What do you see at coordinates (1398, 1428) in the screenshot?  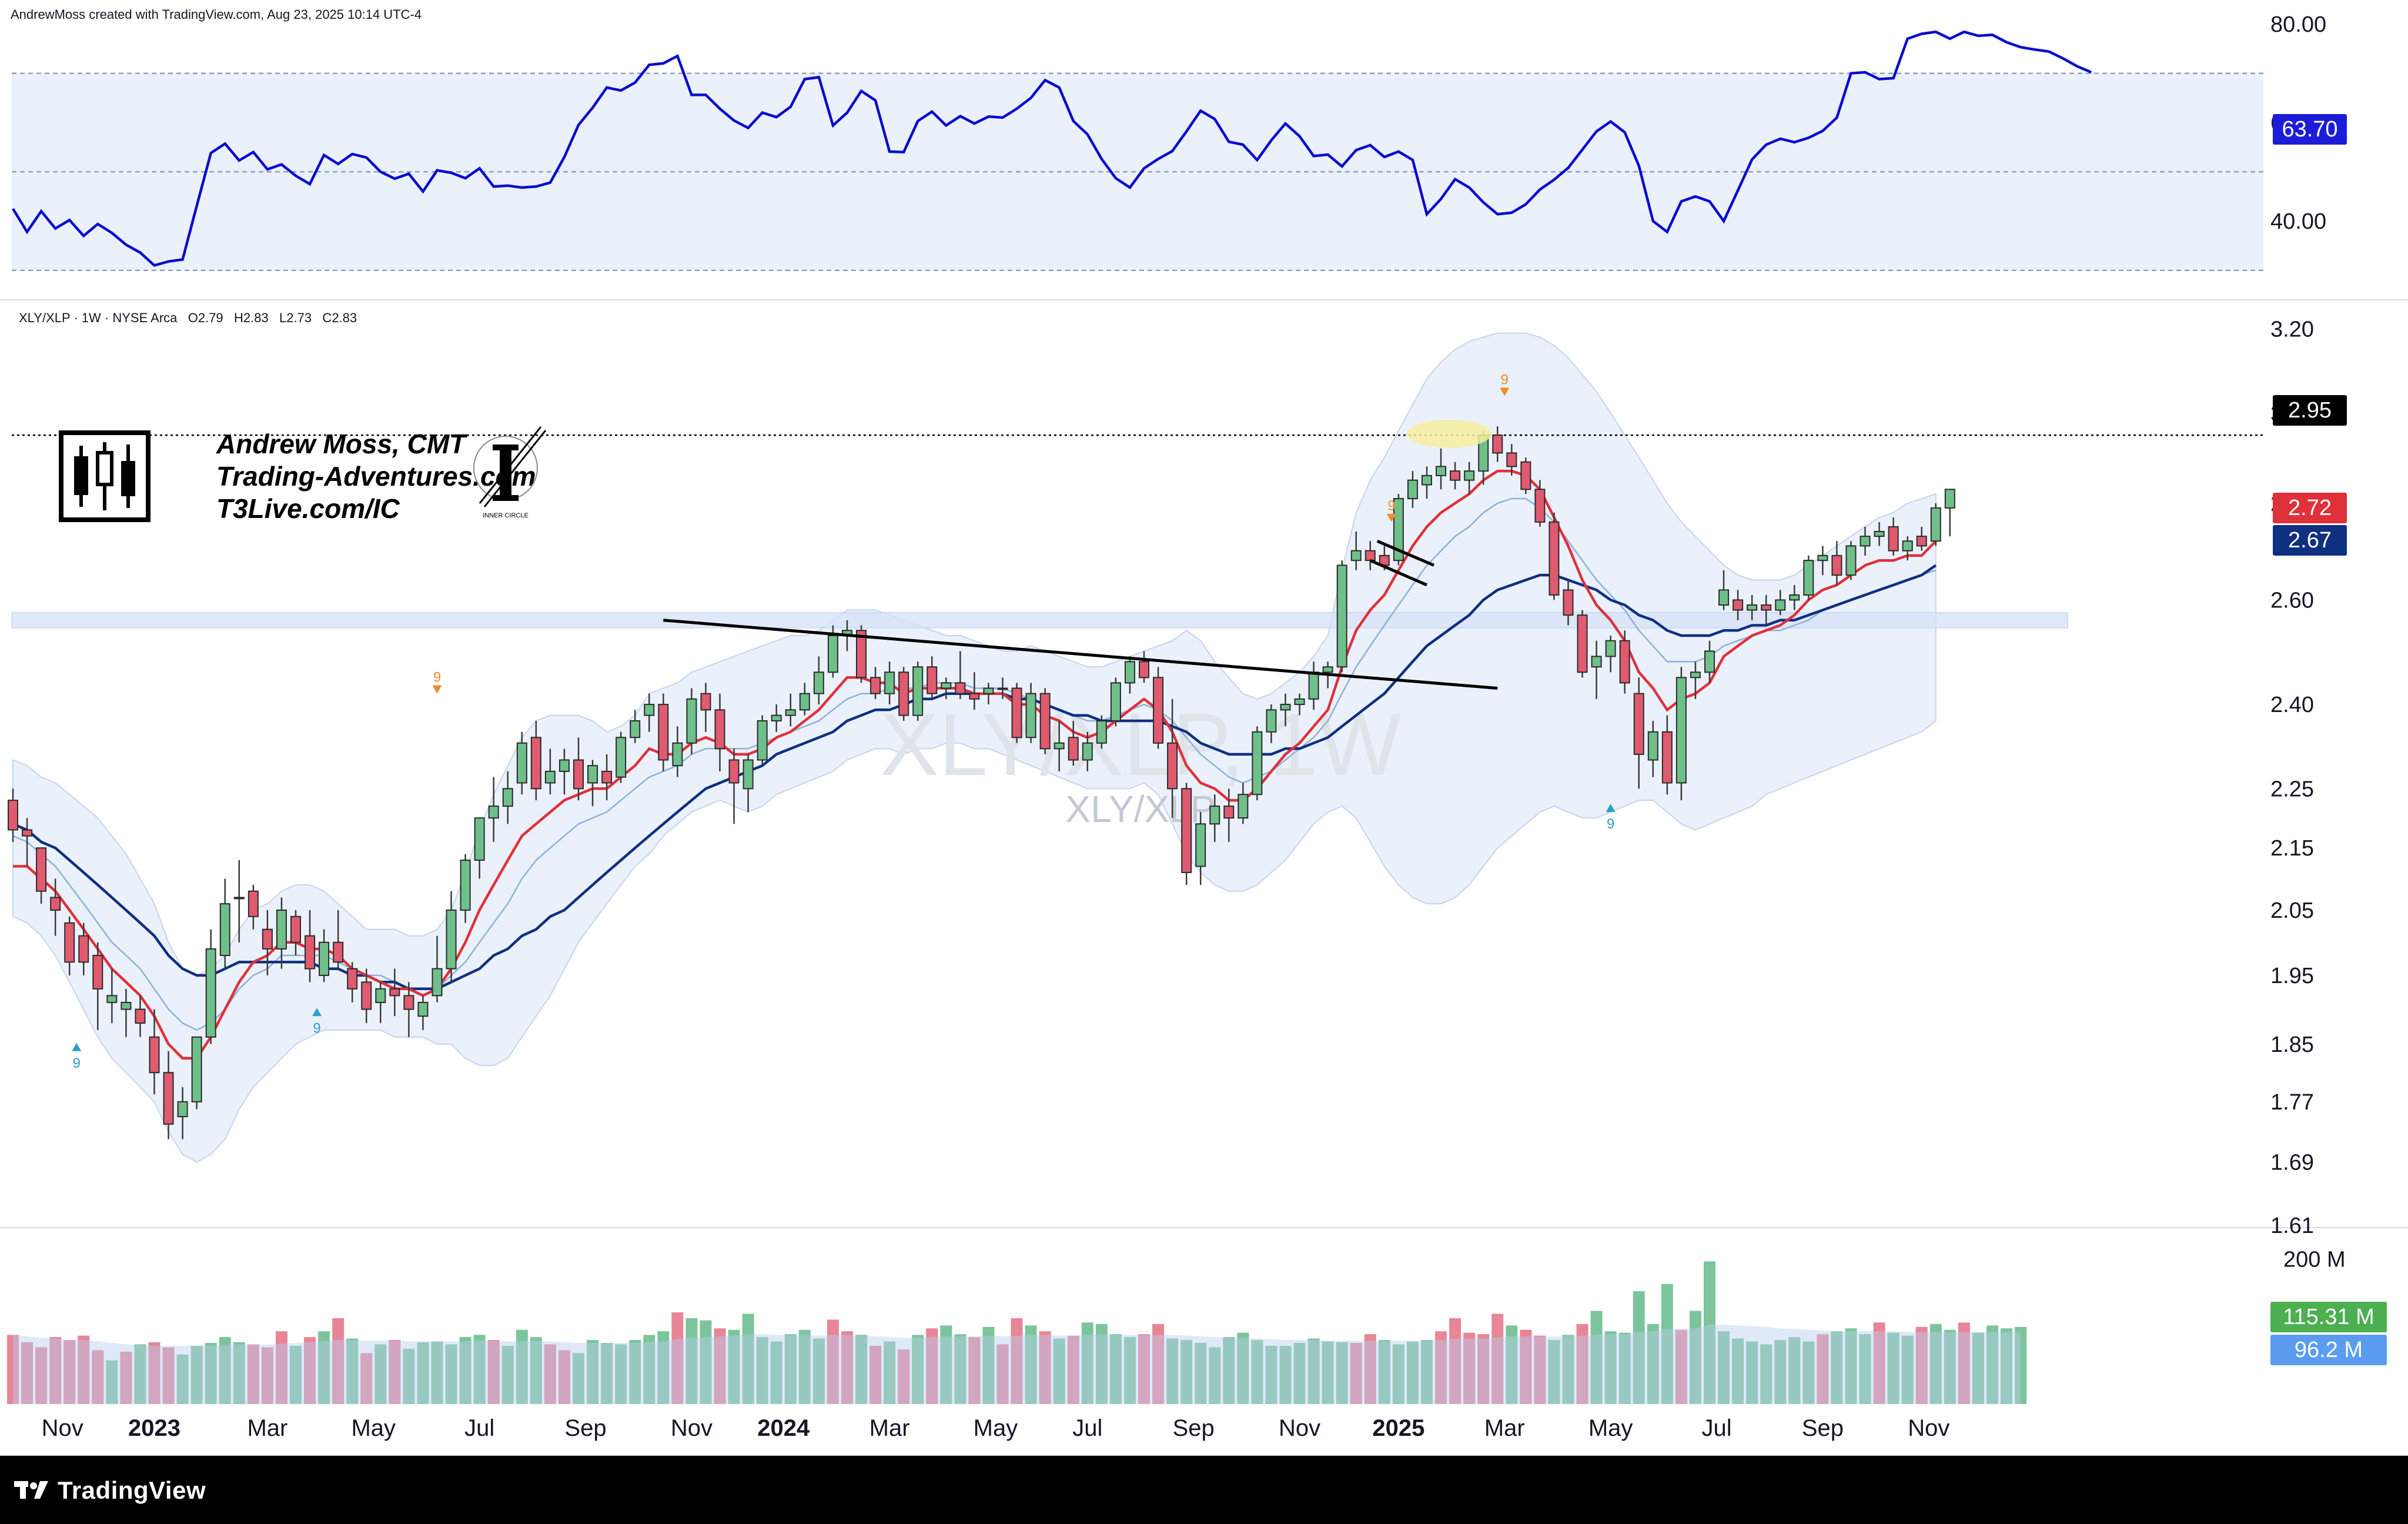 I see `time-tick-label: 2025` at bounding box center [1398, 1428].